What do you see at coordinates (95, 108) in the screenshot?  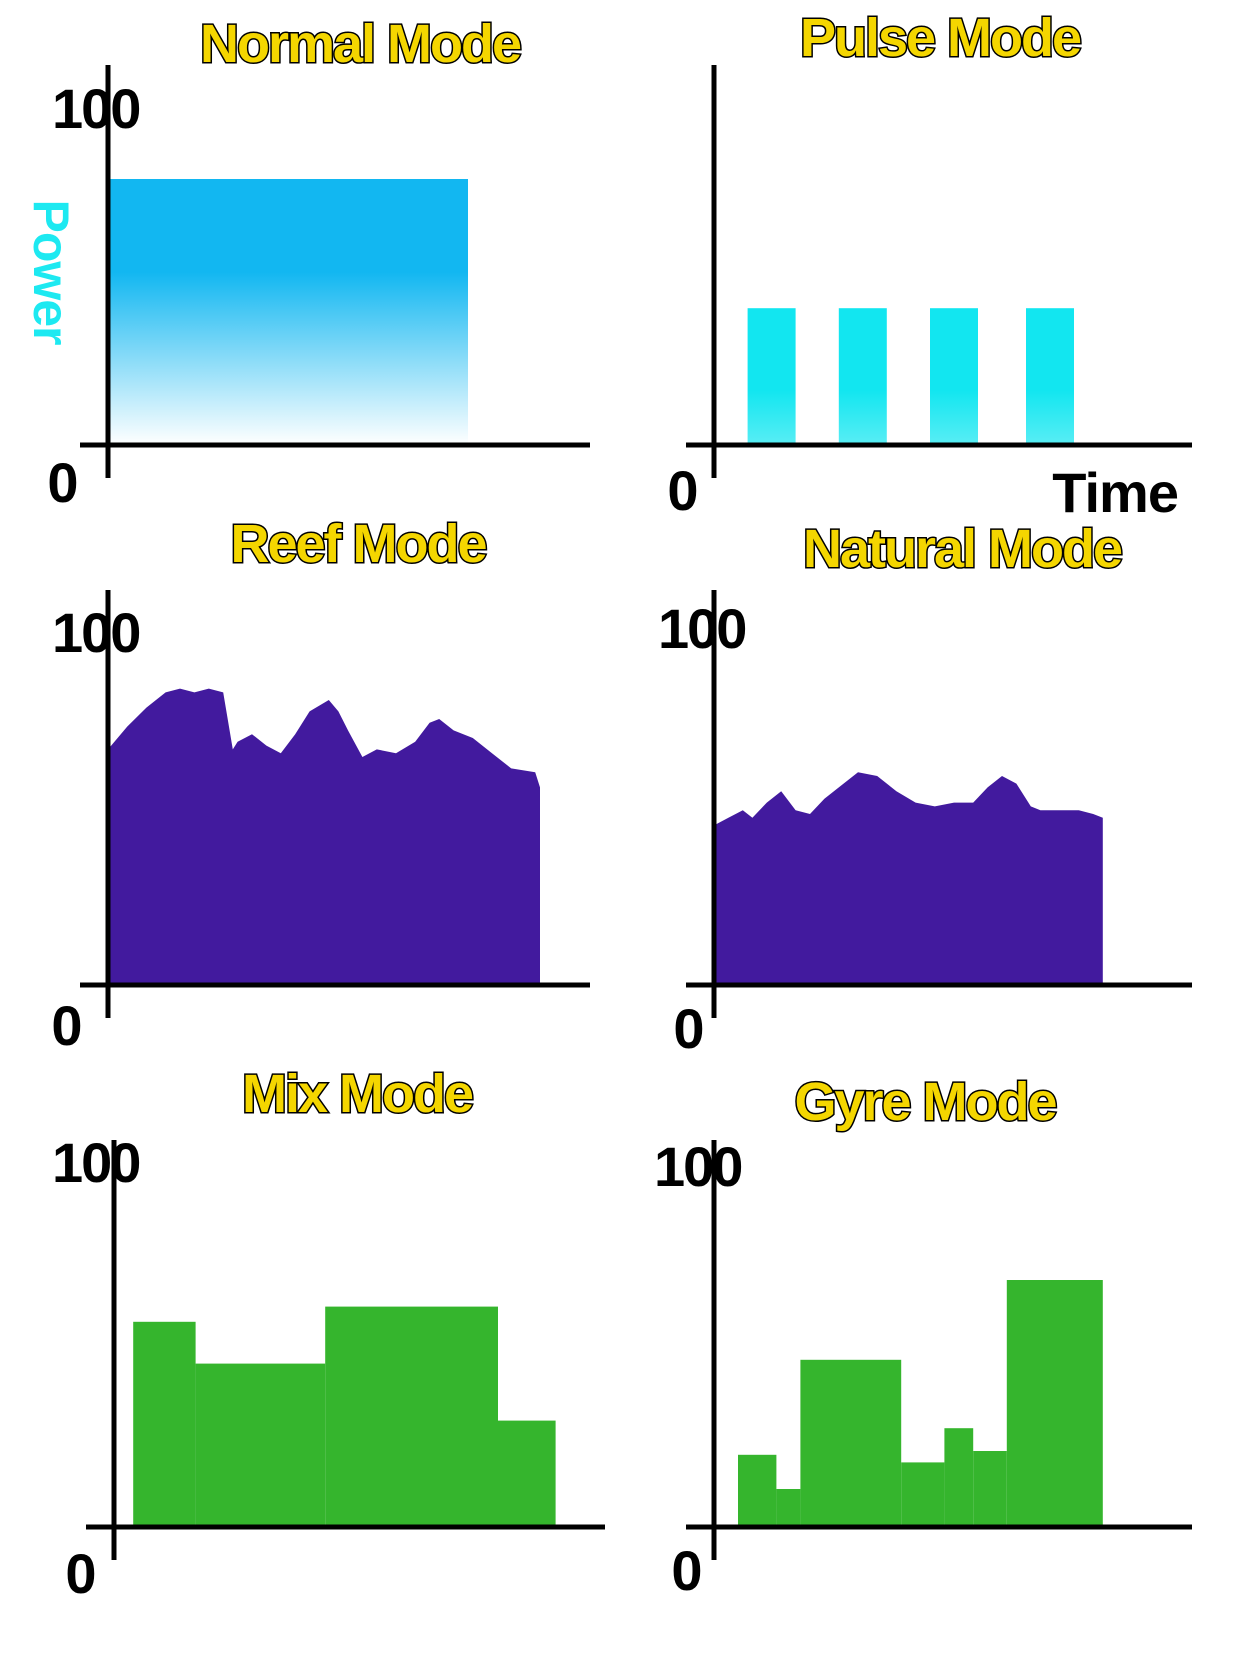 I see `normal-mode-tick-100: 100` at bounding box center [95, 108].